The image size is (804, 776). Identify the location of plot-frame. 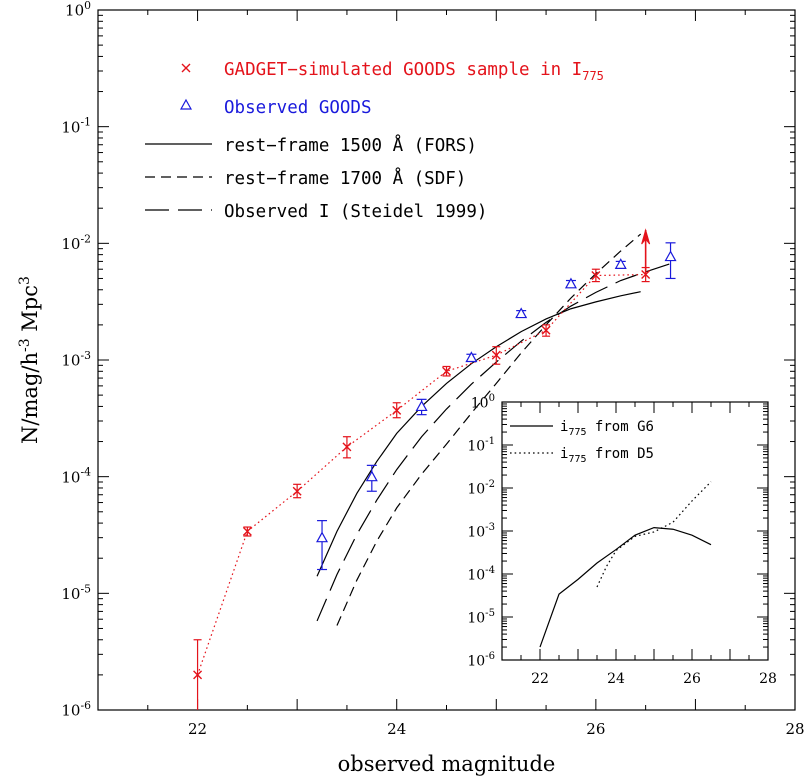
(635, 531).